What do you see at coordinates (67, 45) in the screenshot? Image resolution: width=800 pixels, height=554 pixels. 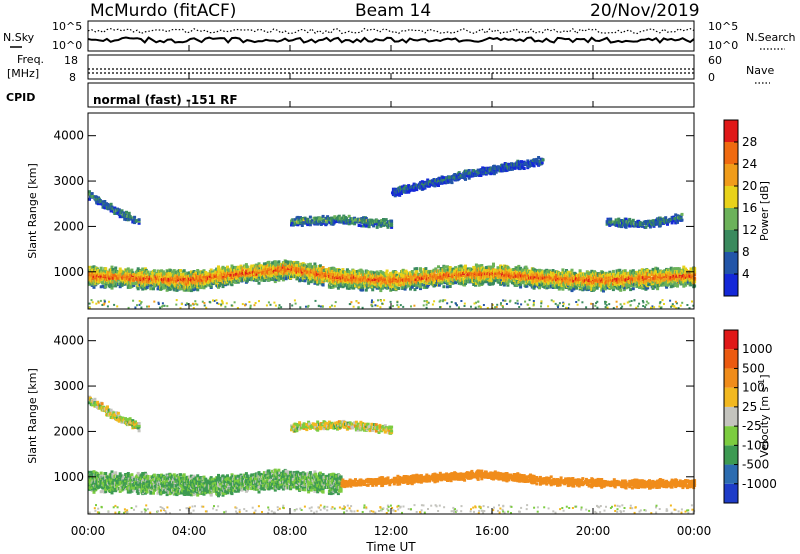 I see `noise-left-tick-bottom: 10^0` at bounding box center [67, 45].